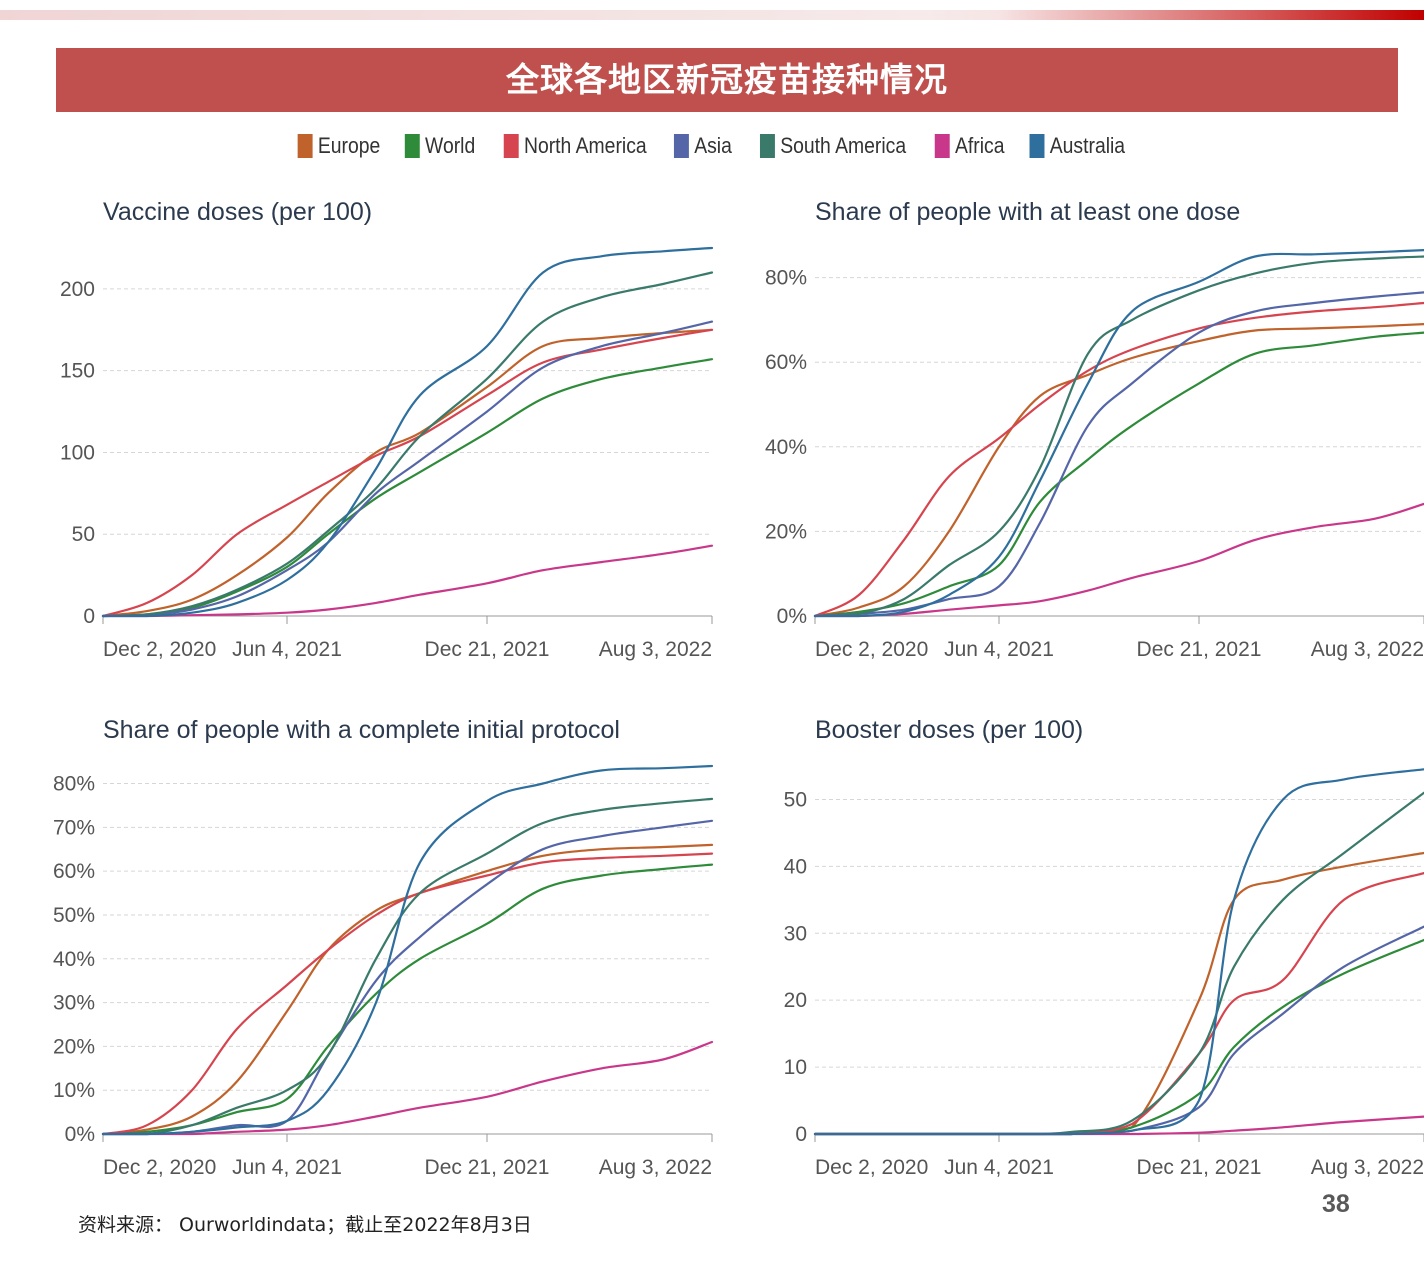 The height and width of the screenshot is (1264, 1424). I want to click on legend-item-south-america: South America, so click(833, 146).